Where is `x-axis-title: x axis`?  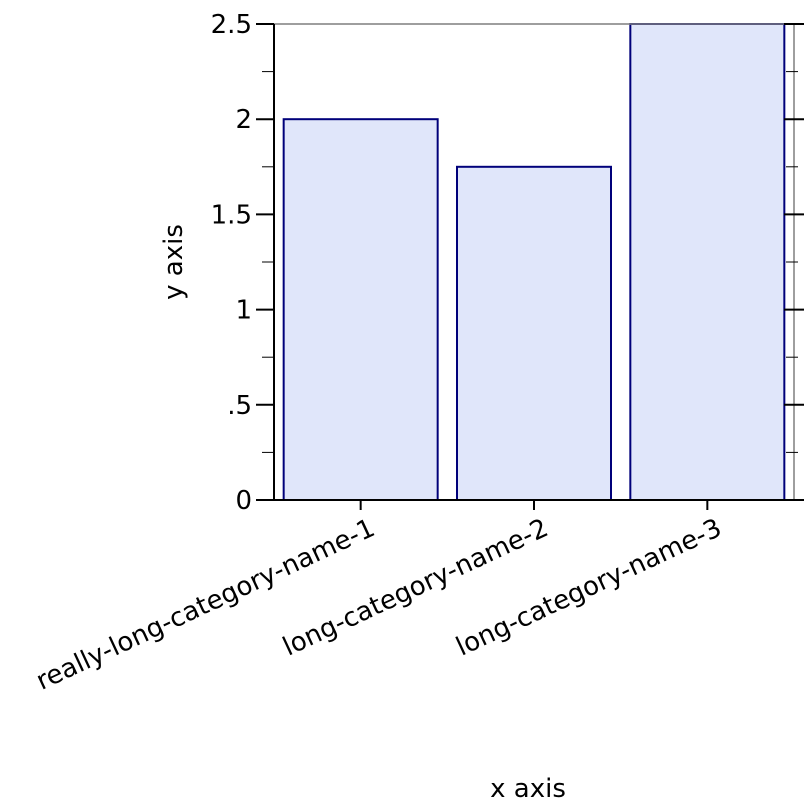
x-axis-title: x axis is located at coordinates (528, 789).